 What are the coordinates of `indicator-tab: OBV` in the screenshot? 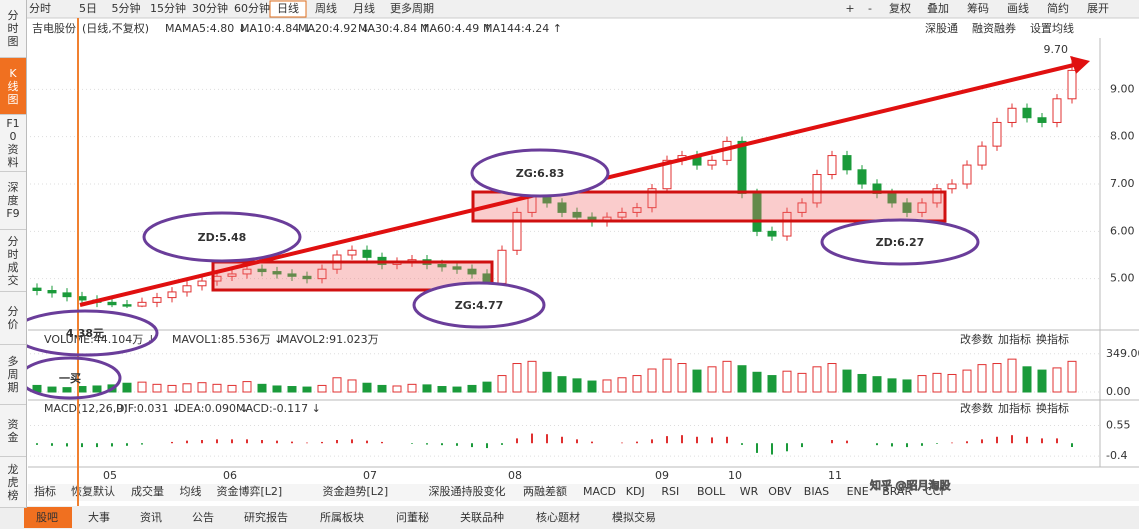 It's located at (780, 491).